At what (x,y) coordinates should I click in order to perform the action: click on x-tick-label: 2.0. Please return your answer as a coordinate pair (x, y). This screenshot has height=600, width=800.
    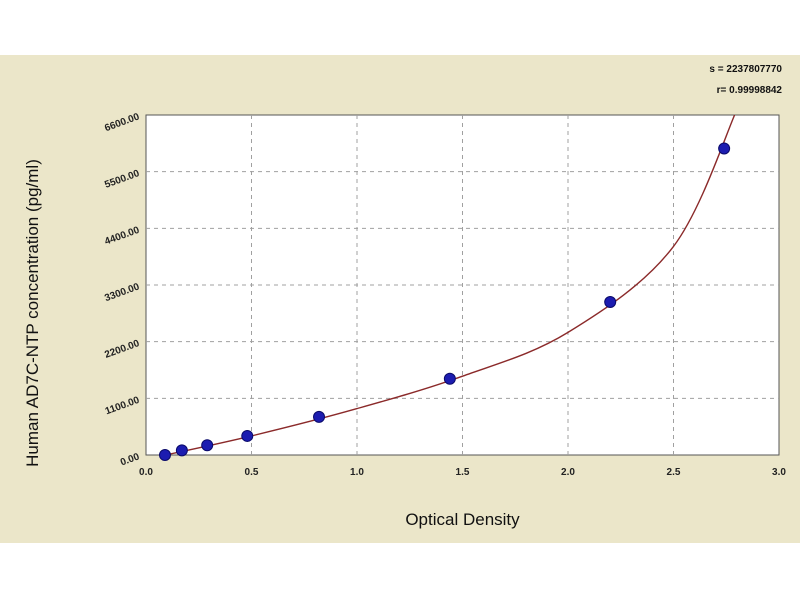
    Looking at the image, I should click on (568, 472).